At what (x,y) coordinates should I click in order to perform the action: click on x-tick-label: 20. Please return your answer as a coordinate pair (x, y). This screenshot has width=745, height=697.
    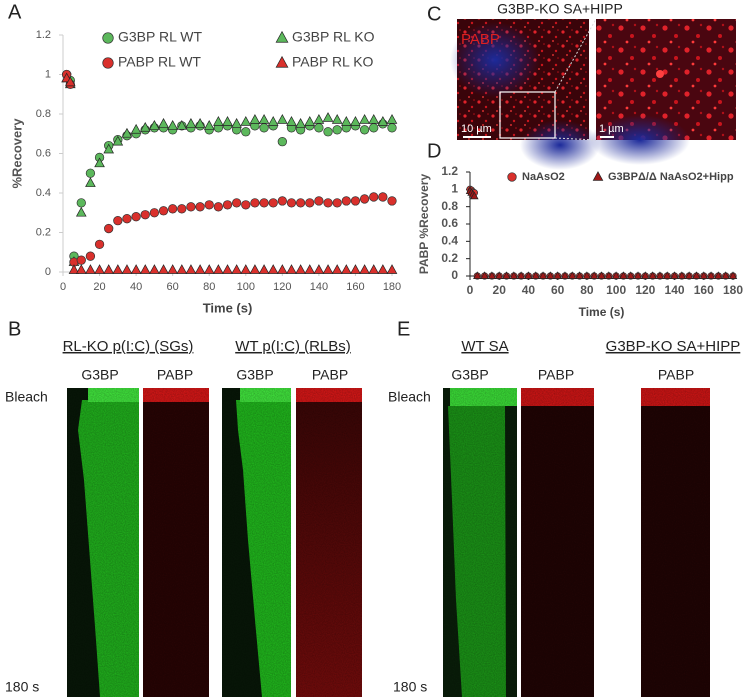
    Looking at the image, I should click on (99, 287).